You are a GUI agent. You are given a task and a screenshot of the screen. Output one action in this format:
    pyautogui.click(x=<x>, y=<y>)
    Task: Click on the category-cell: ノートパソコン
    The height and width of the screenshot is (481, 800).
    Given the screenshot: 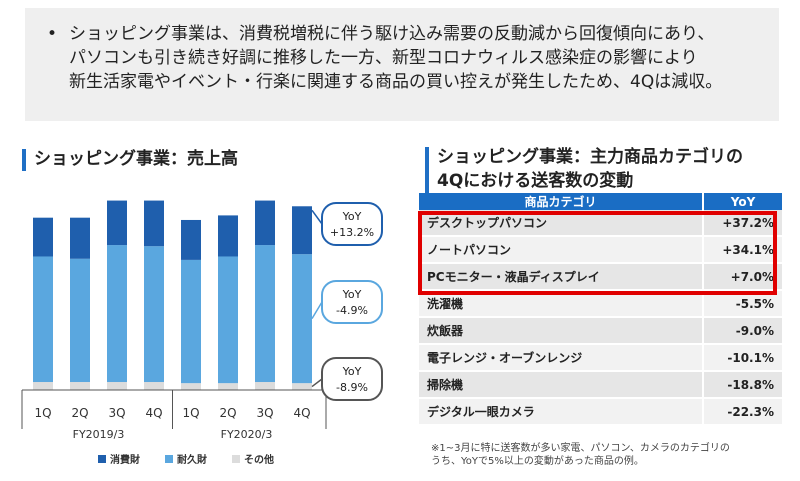 What is the action you would take?
    pyautogui.click(x=561, y=250)
    